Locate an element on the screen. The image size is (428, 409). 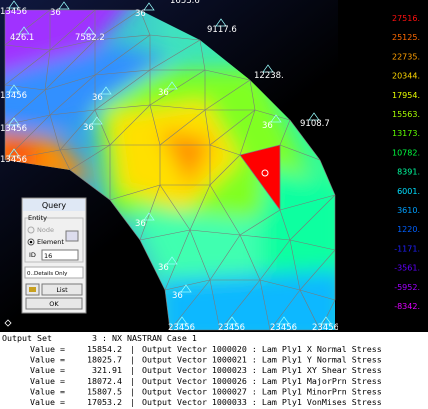
legend-label: 17954. is located at coordinates (406, 95).